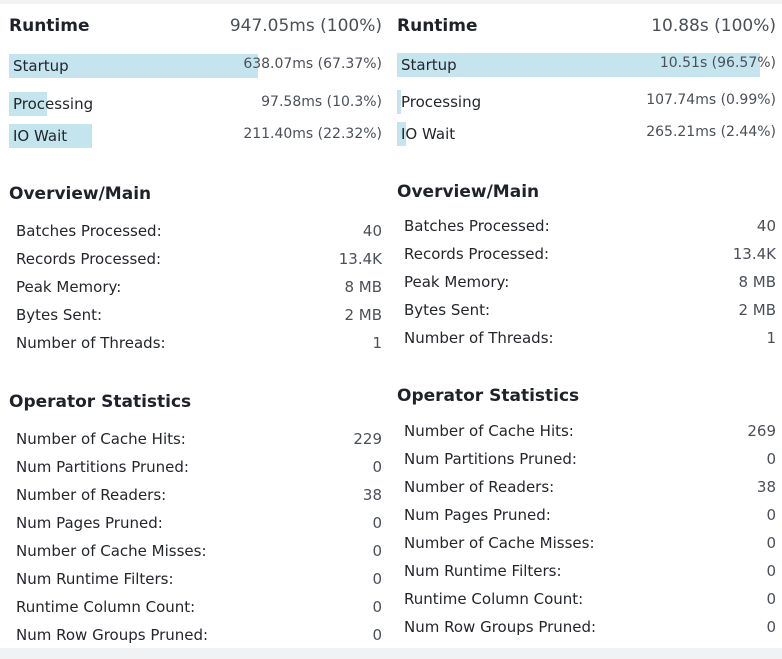 This screenshot has width=782, height=659. Describe the element at coordinates (479, 487) in the screenshot. I see `operator-statistics-row-label: Number of Readers:` at that location.